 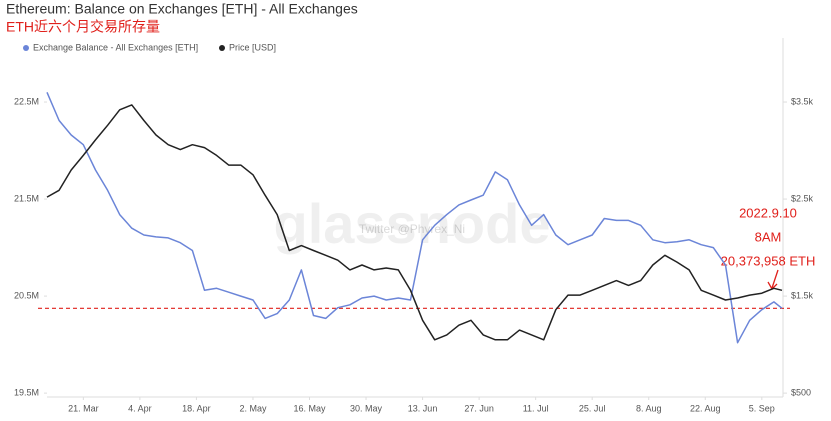 I want to click on y-tick-label: 21.5M, so click(x=26, y=198).